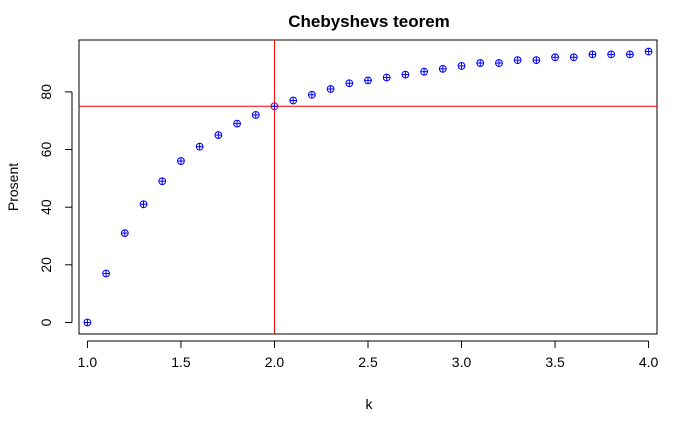  What do you see at coordinates (55, 205) in the screenshot?
I see `y-axis: 0 20 40 60 80` at bounding box center [55, 205].